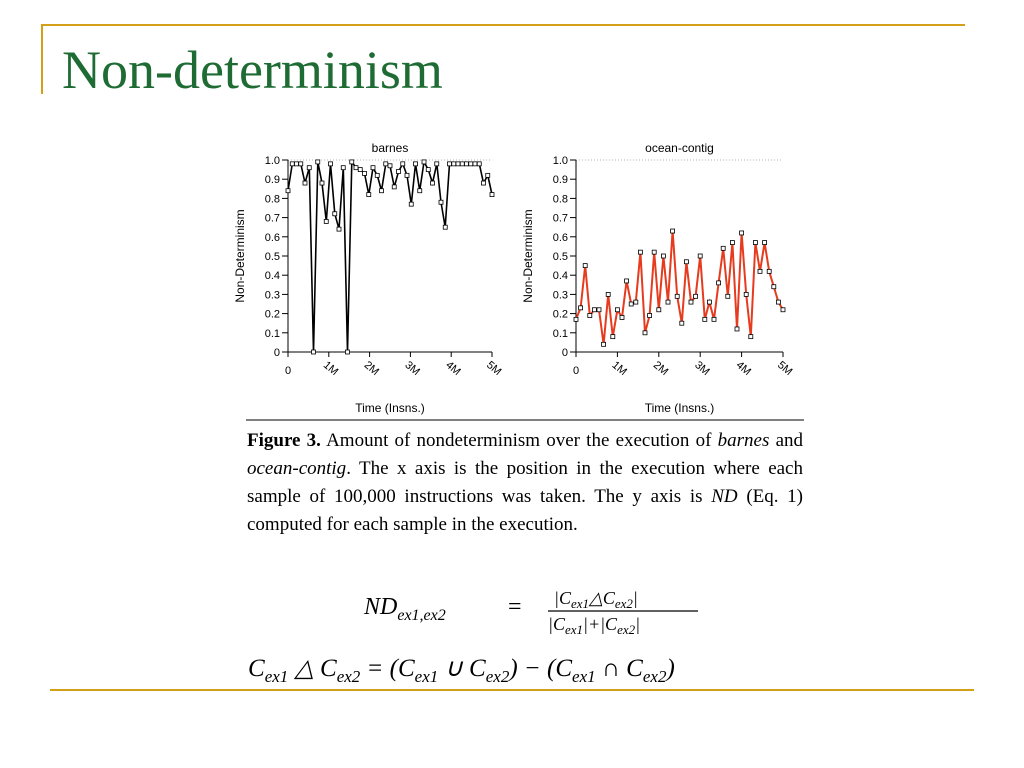  Describe the element at coordinates (404, 609) in the screenshot. I see `eq1-lhs: NDex1,ex2` at that location.